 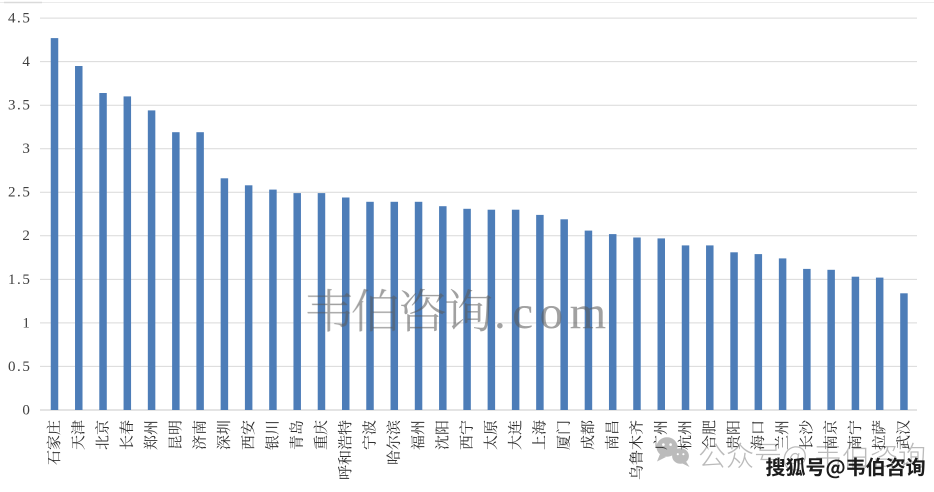 I want to click on svg-text: 4.5, so click(x=20, y=19).